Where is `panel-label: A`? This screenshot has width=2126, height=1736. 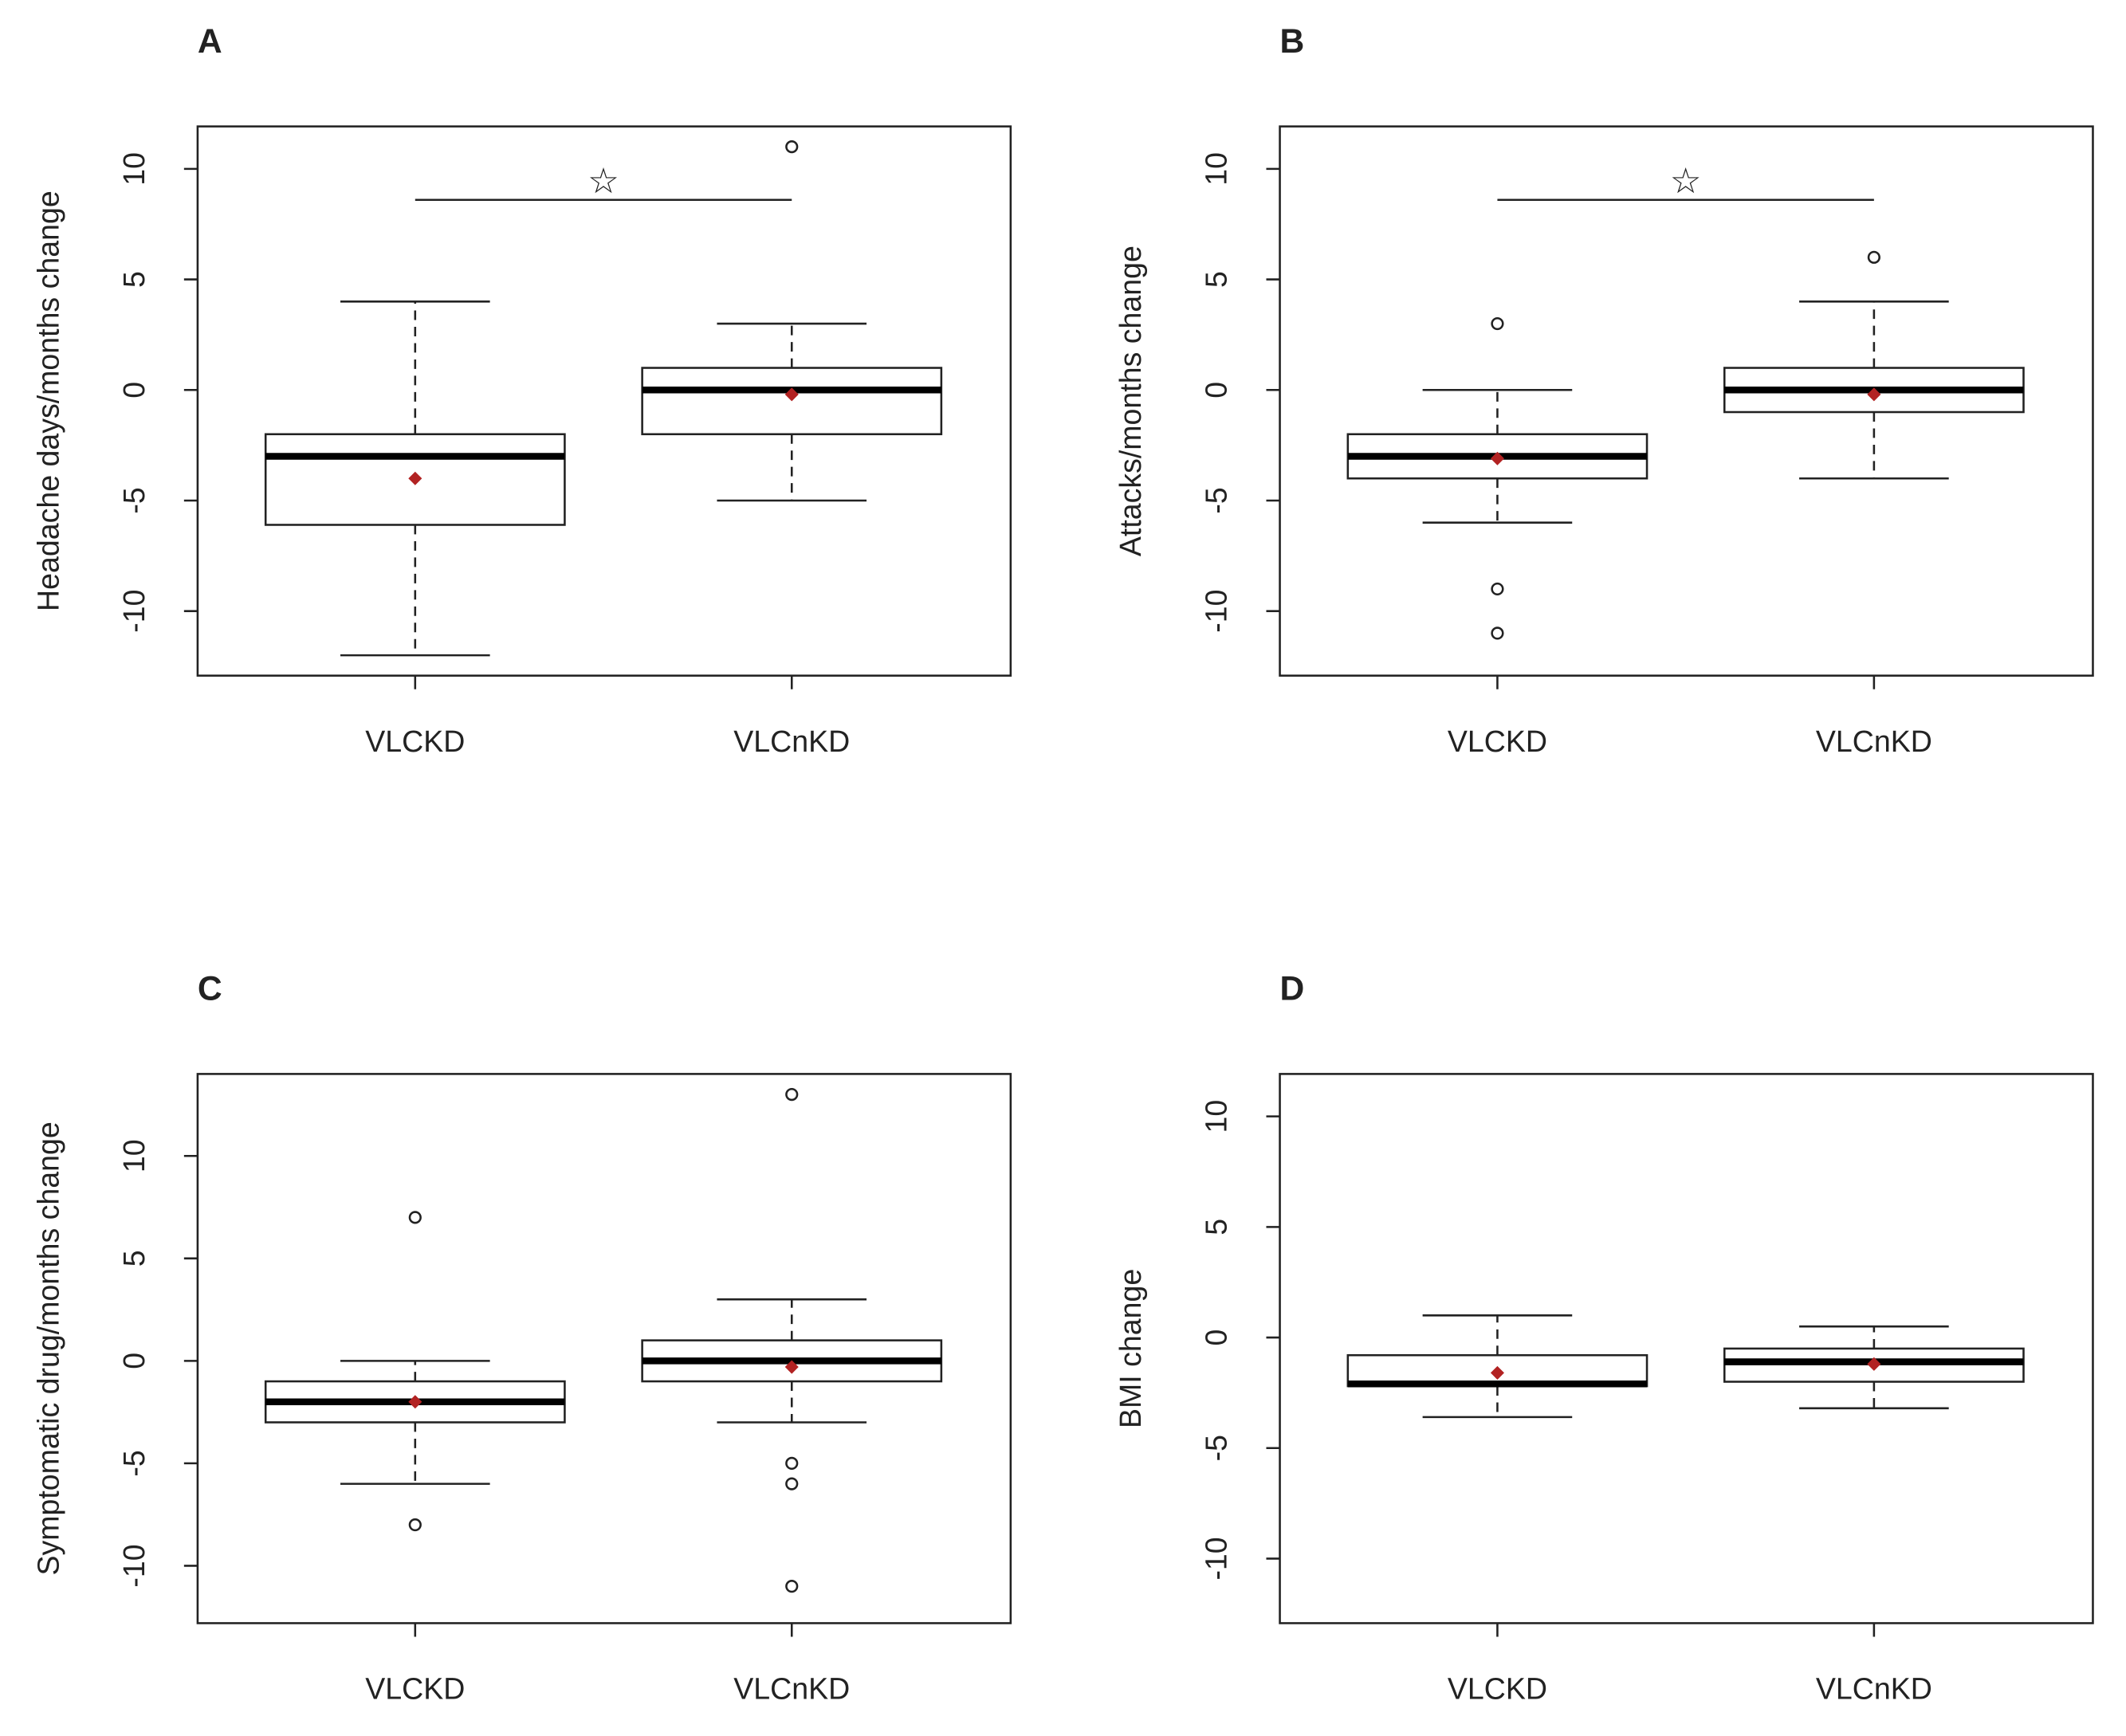
panel-label: A is located at coordinates (210, 41).